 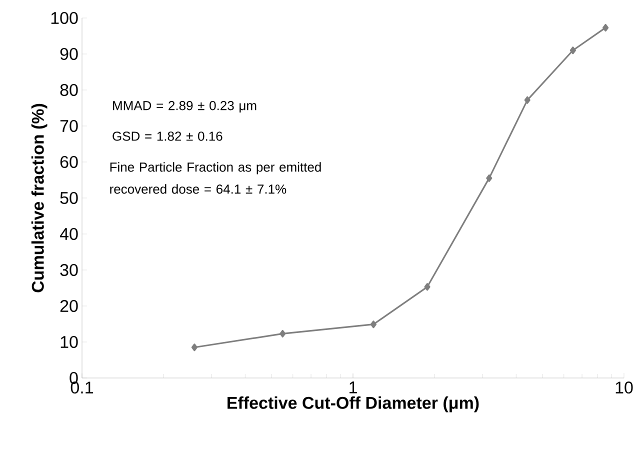 I want to click on x-tick-label: 1, so click(x=353, y=388).